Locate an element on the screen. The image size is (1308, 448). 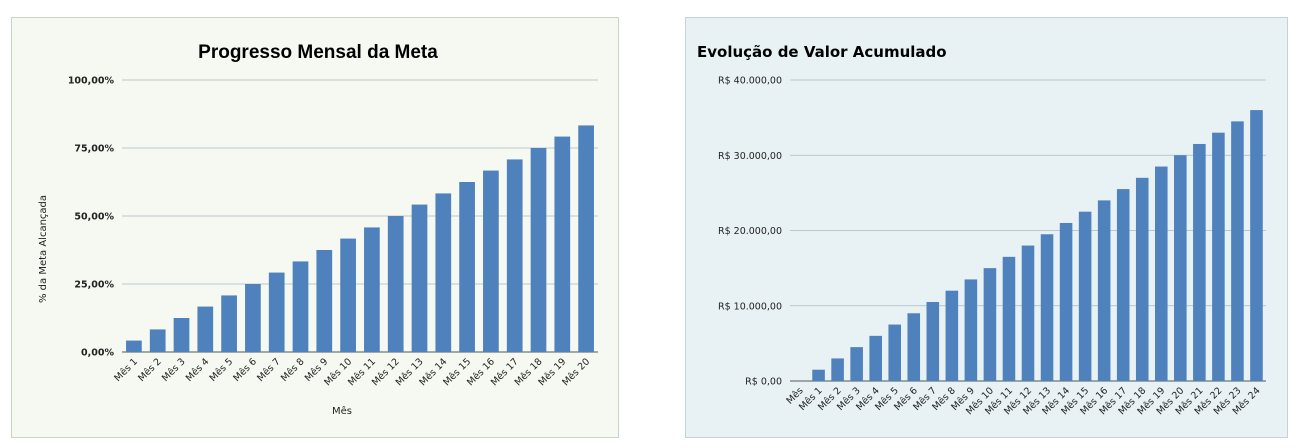
y-tick-label: R$ 30.000,00 is located at coordinates (750, 156).